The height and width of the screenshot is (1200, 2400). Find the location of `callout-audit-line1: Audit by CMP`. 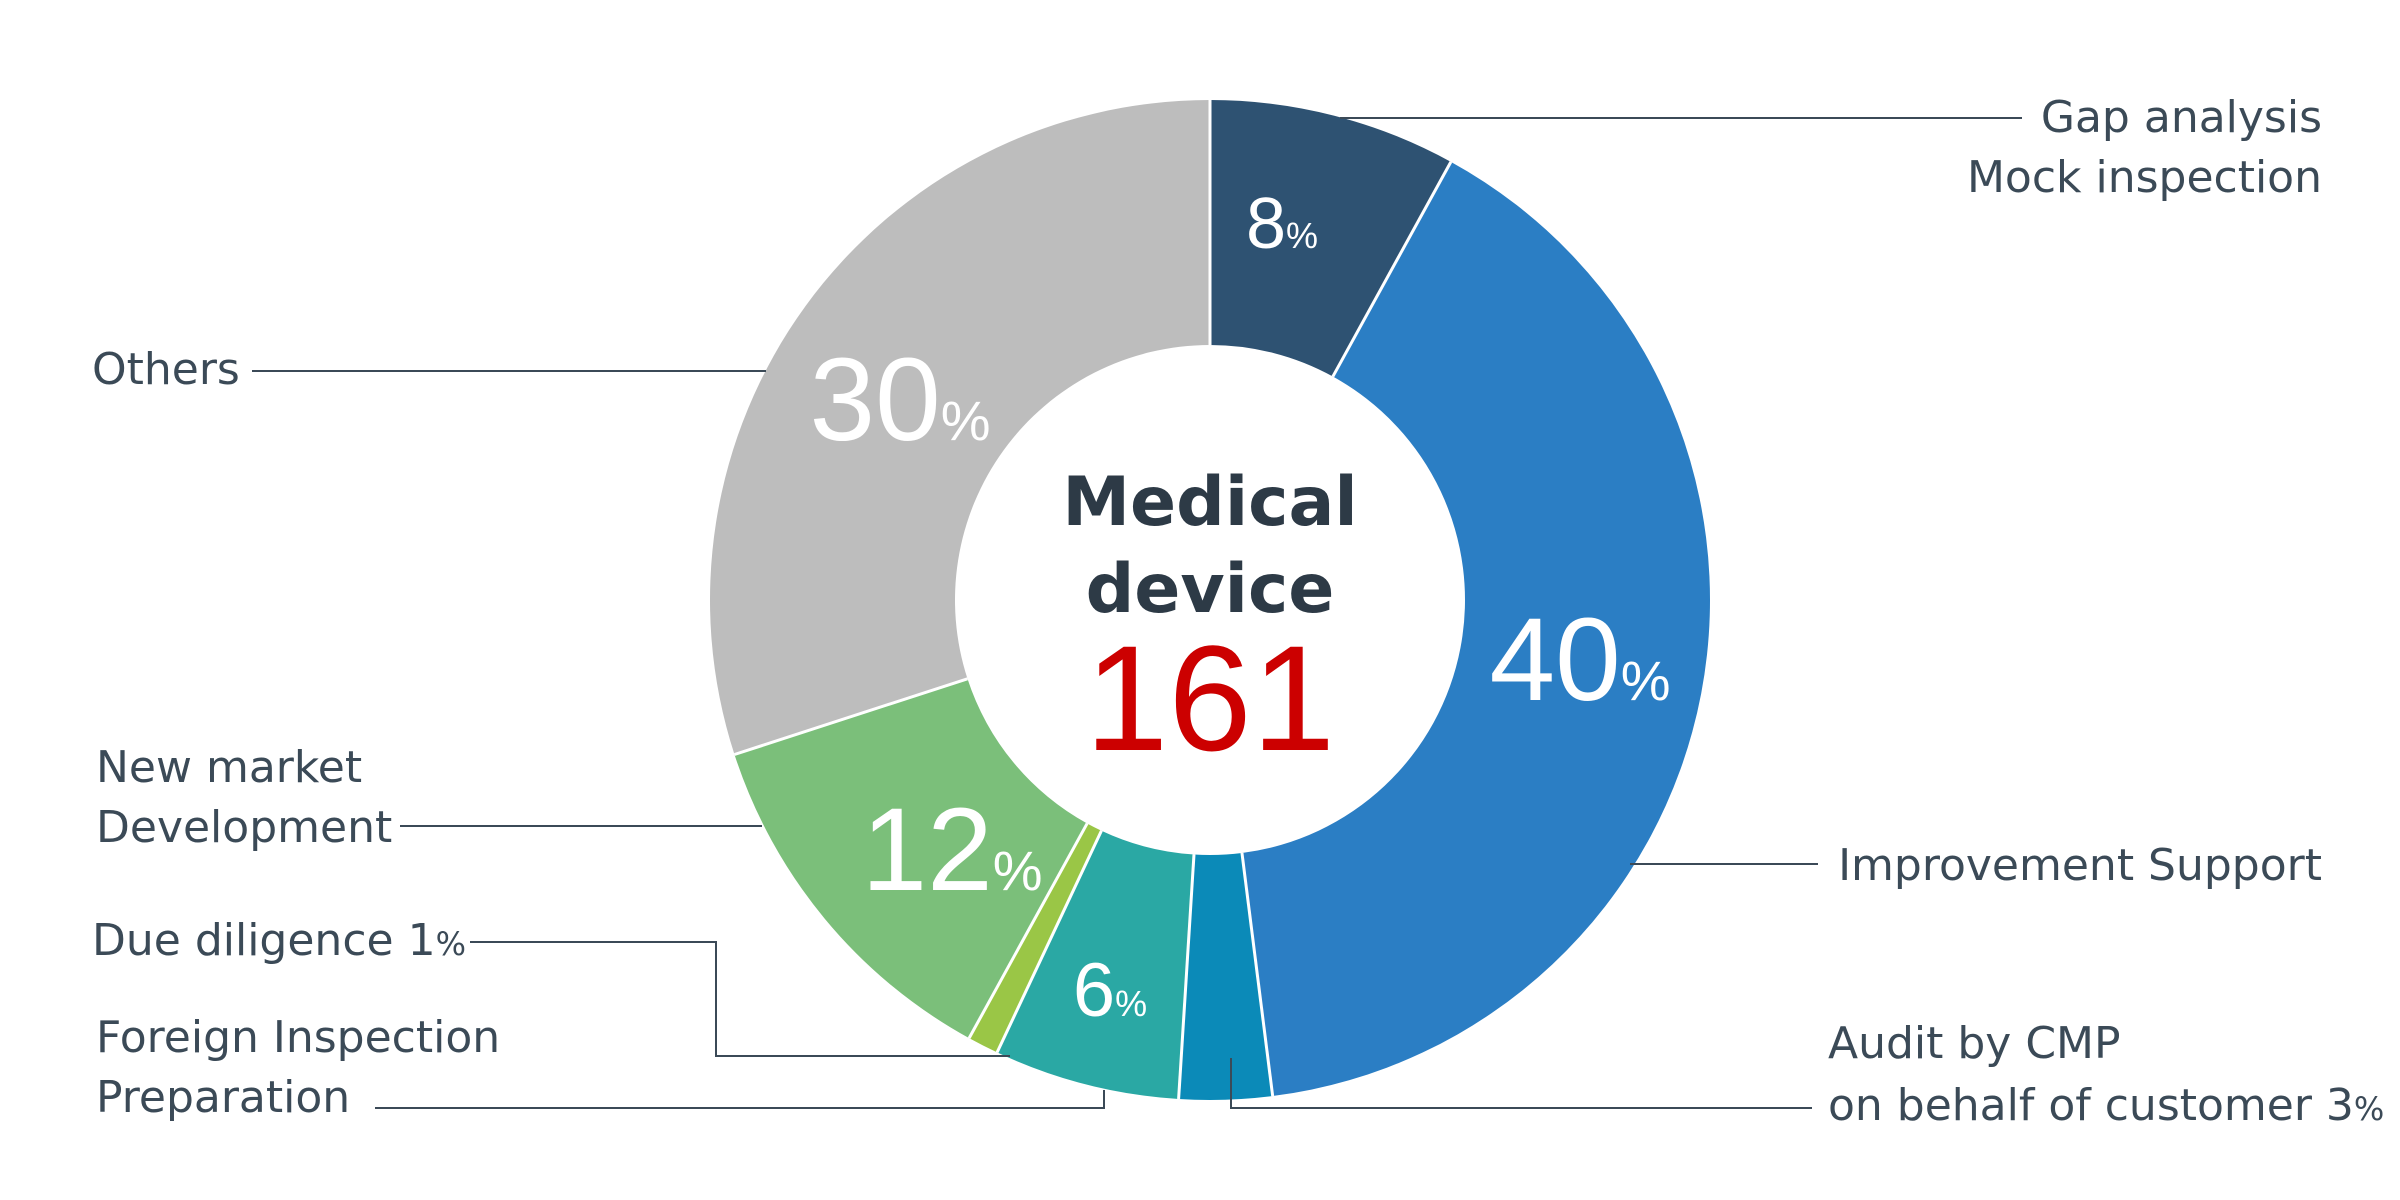

callout-audit-line1: Audit by CMP is located at coordinates (1974, 1043).